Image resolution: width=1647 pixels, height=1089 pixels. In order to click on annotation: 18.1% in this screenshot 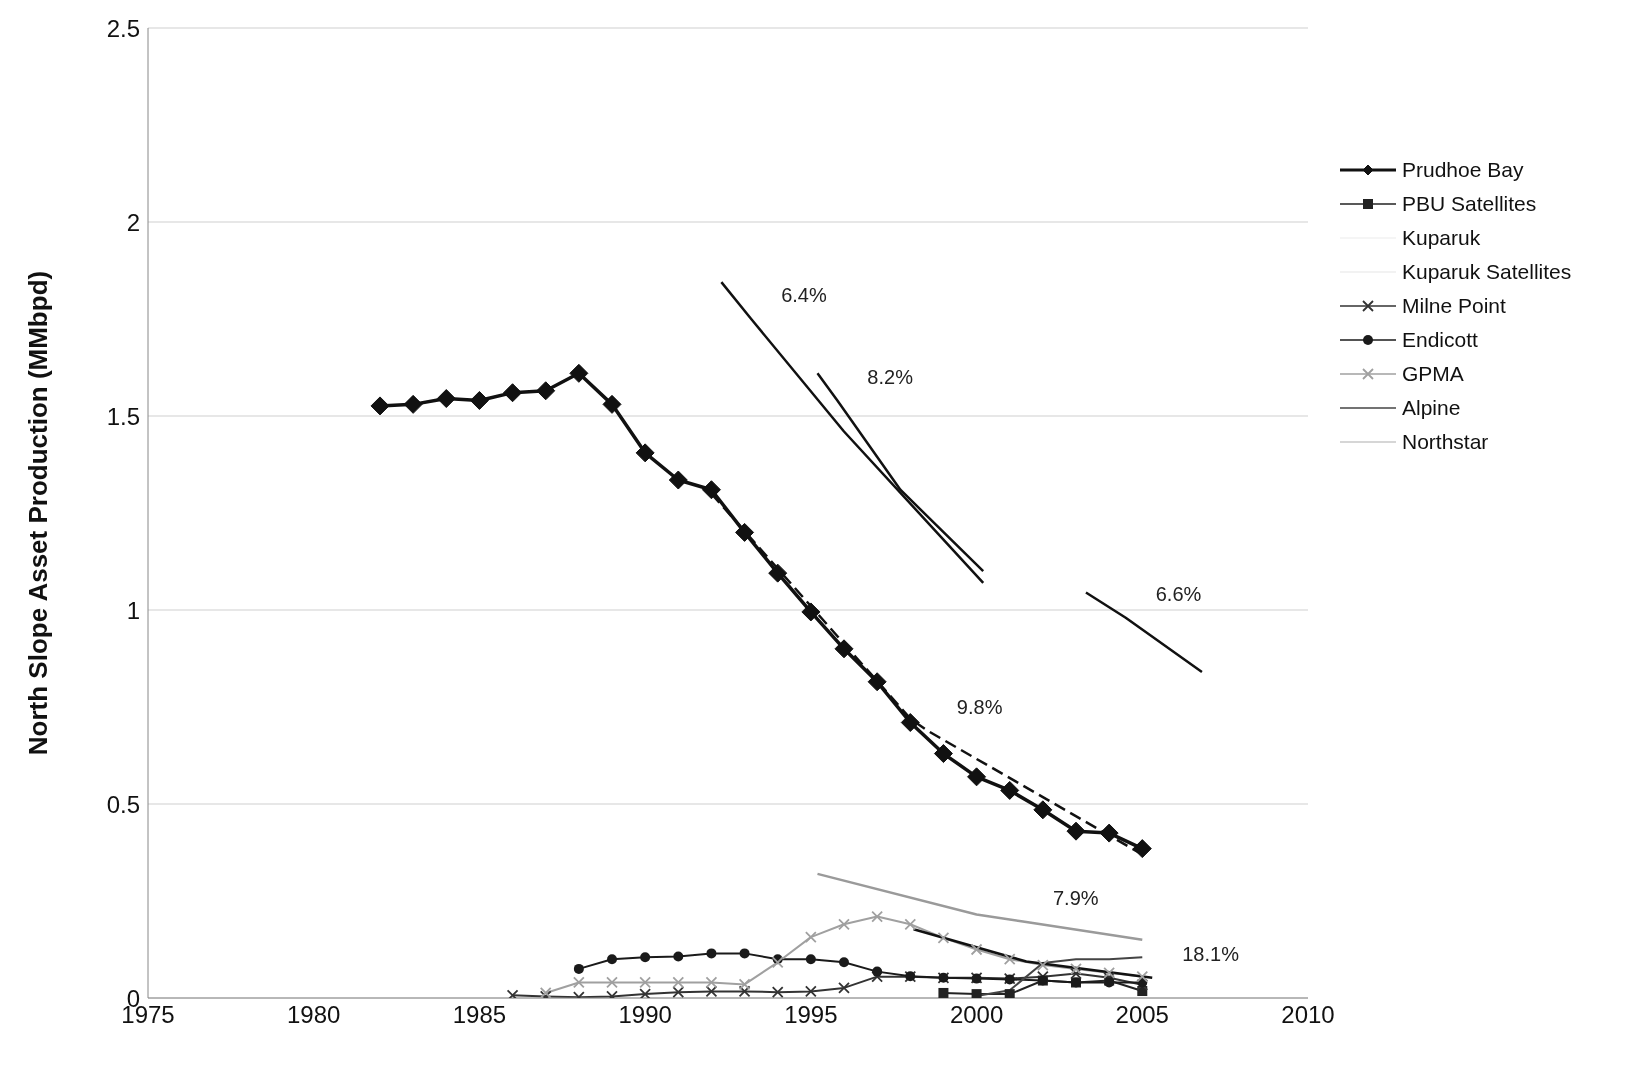, I will do `click(1211, 954)`.